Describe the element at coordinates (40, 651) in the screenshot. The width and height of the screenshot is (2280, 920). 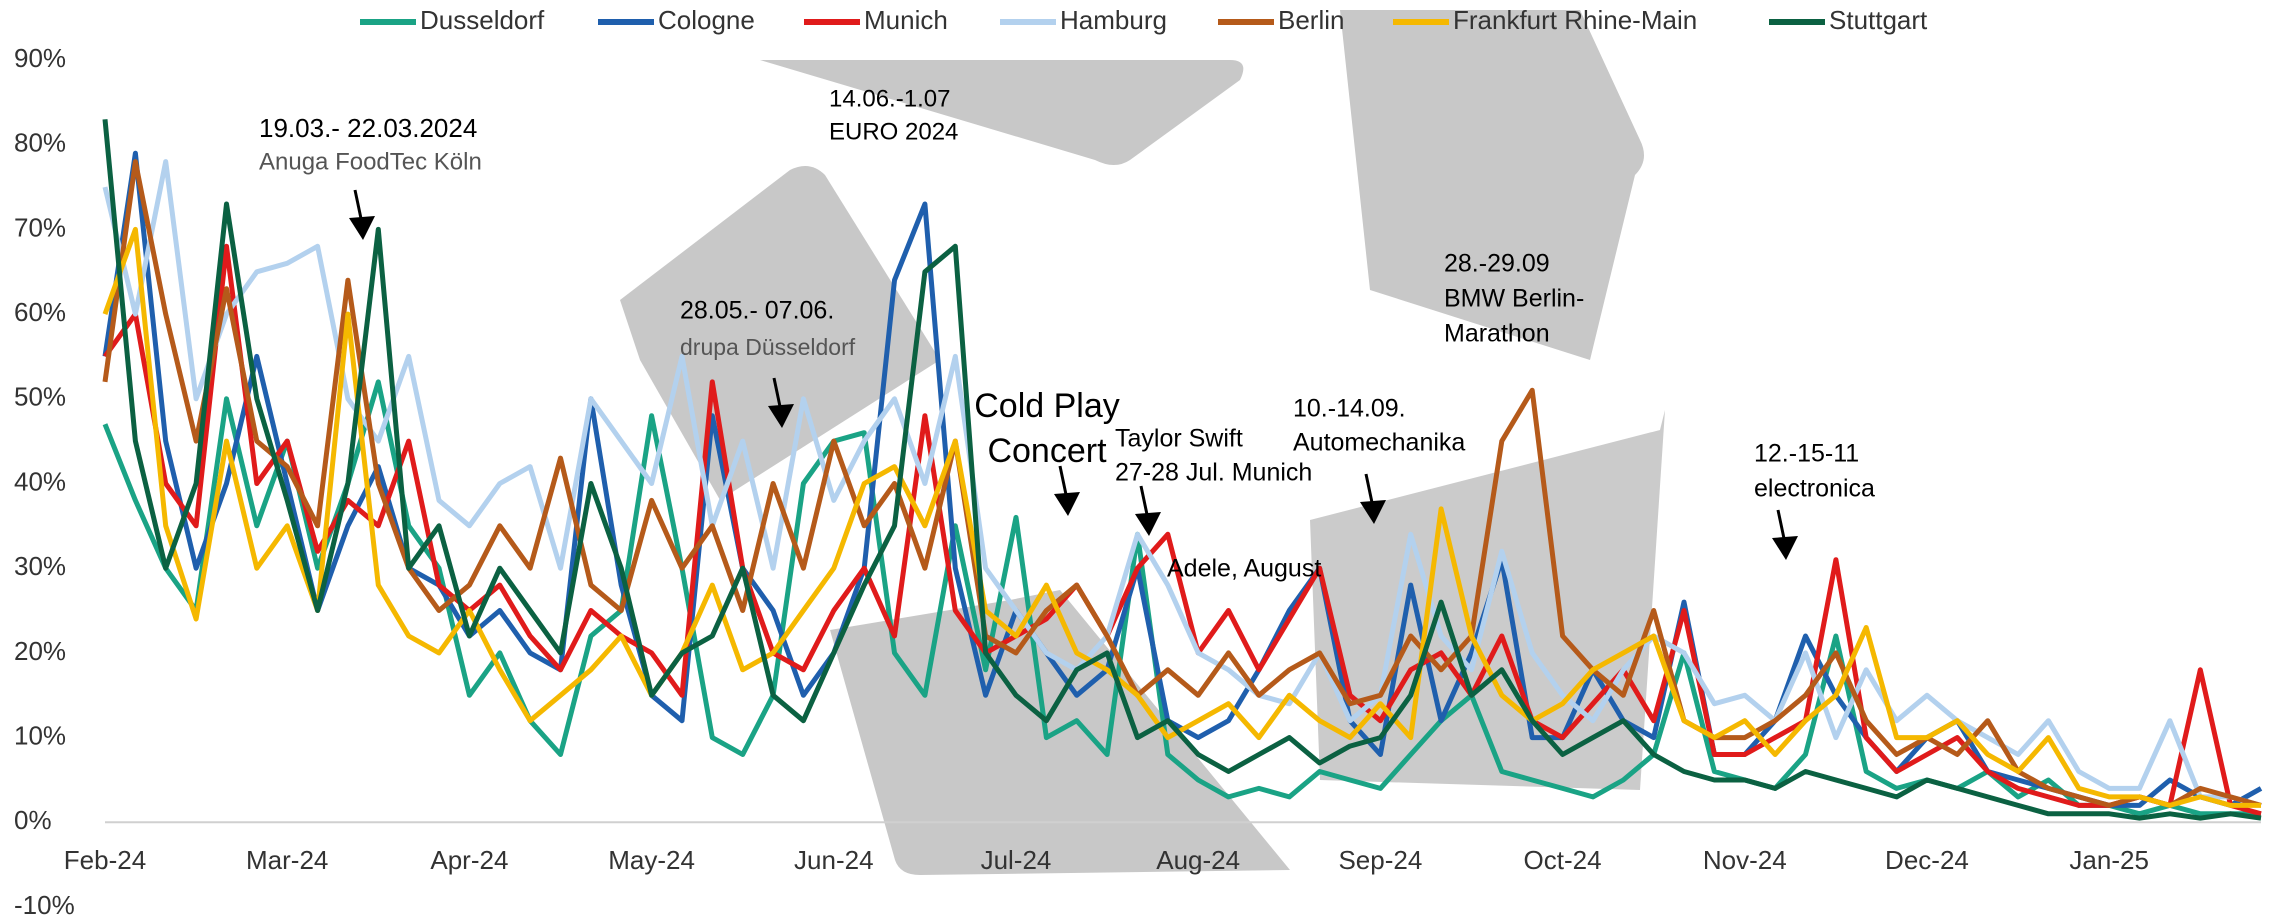
I see `y-tick-label: 20%` at that location.